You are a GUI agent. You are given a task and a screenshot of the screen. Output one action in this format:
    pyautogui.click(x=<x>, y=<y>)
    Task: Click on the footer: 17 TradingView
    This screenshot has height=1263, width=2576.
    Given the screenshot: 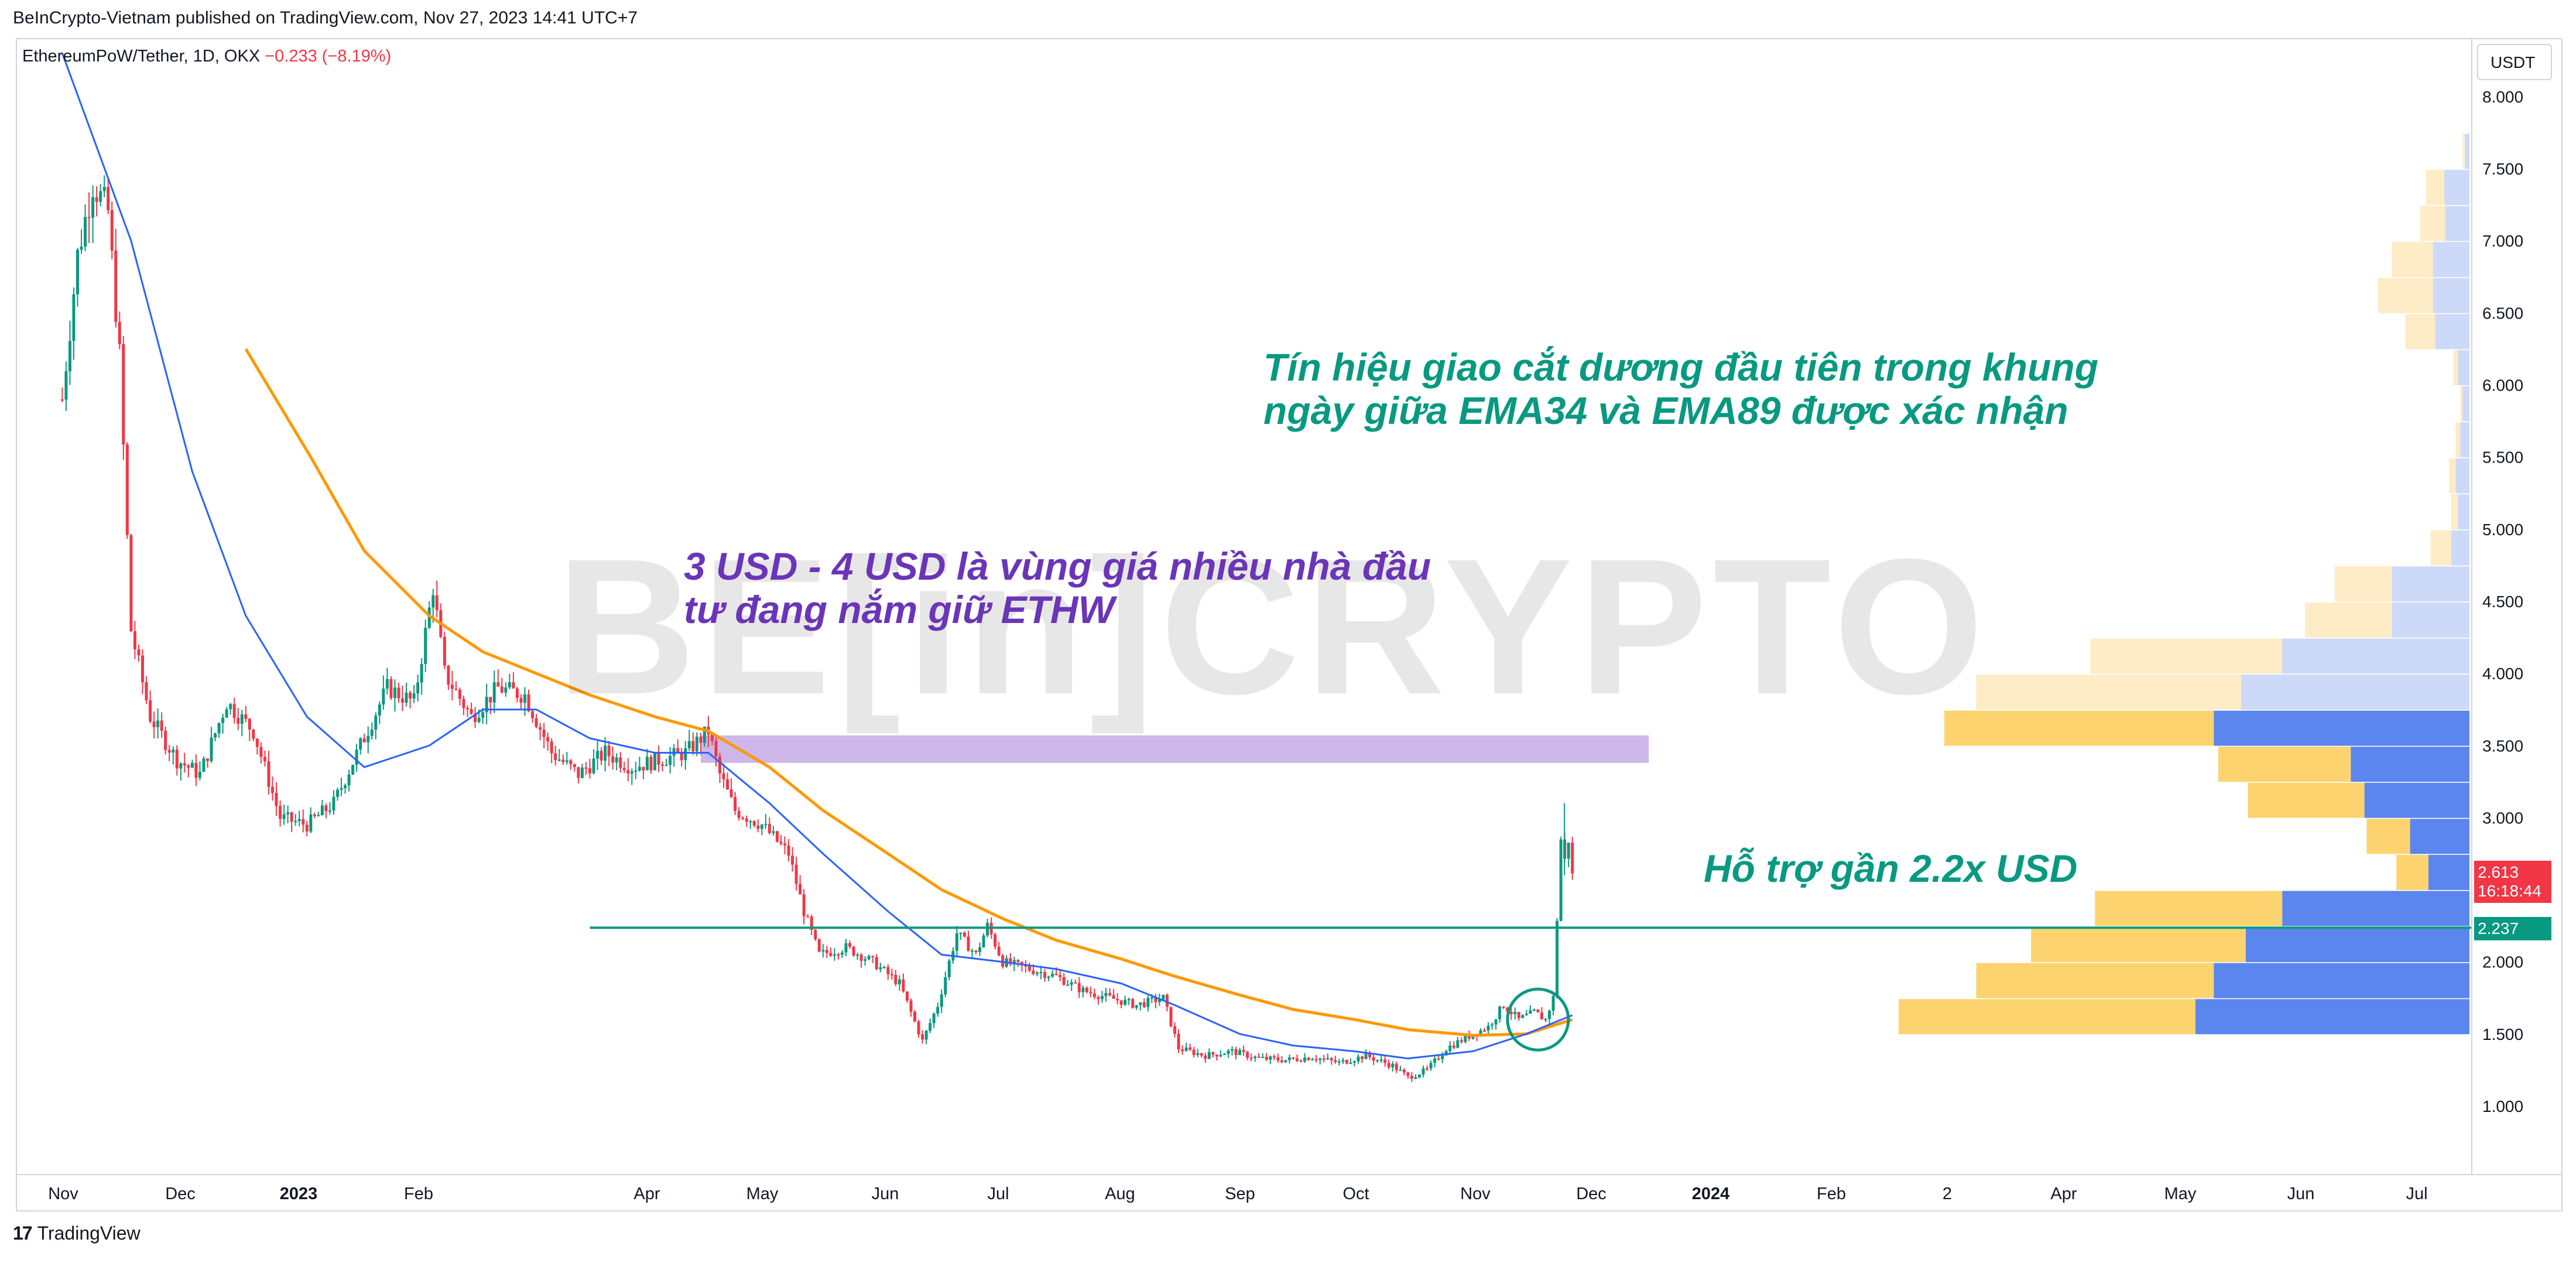 What is the action you would take?
    pyautogui.click(x=77, y=1233)
    